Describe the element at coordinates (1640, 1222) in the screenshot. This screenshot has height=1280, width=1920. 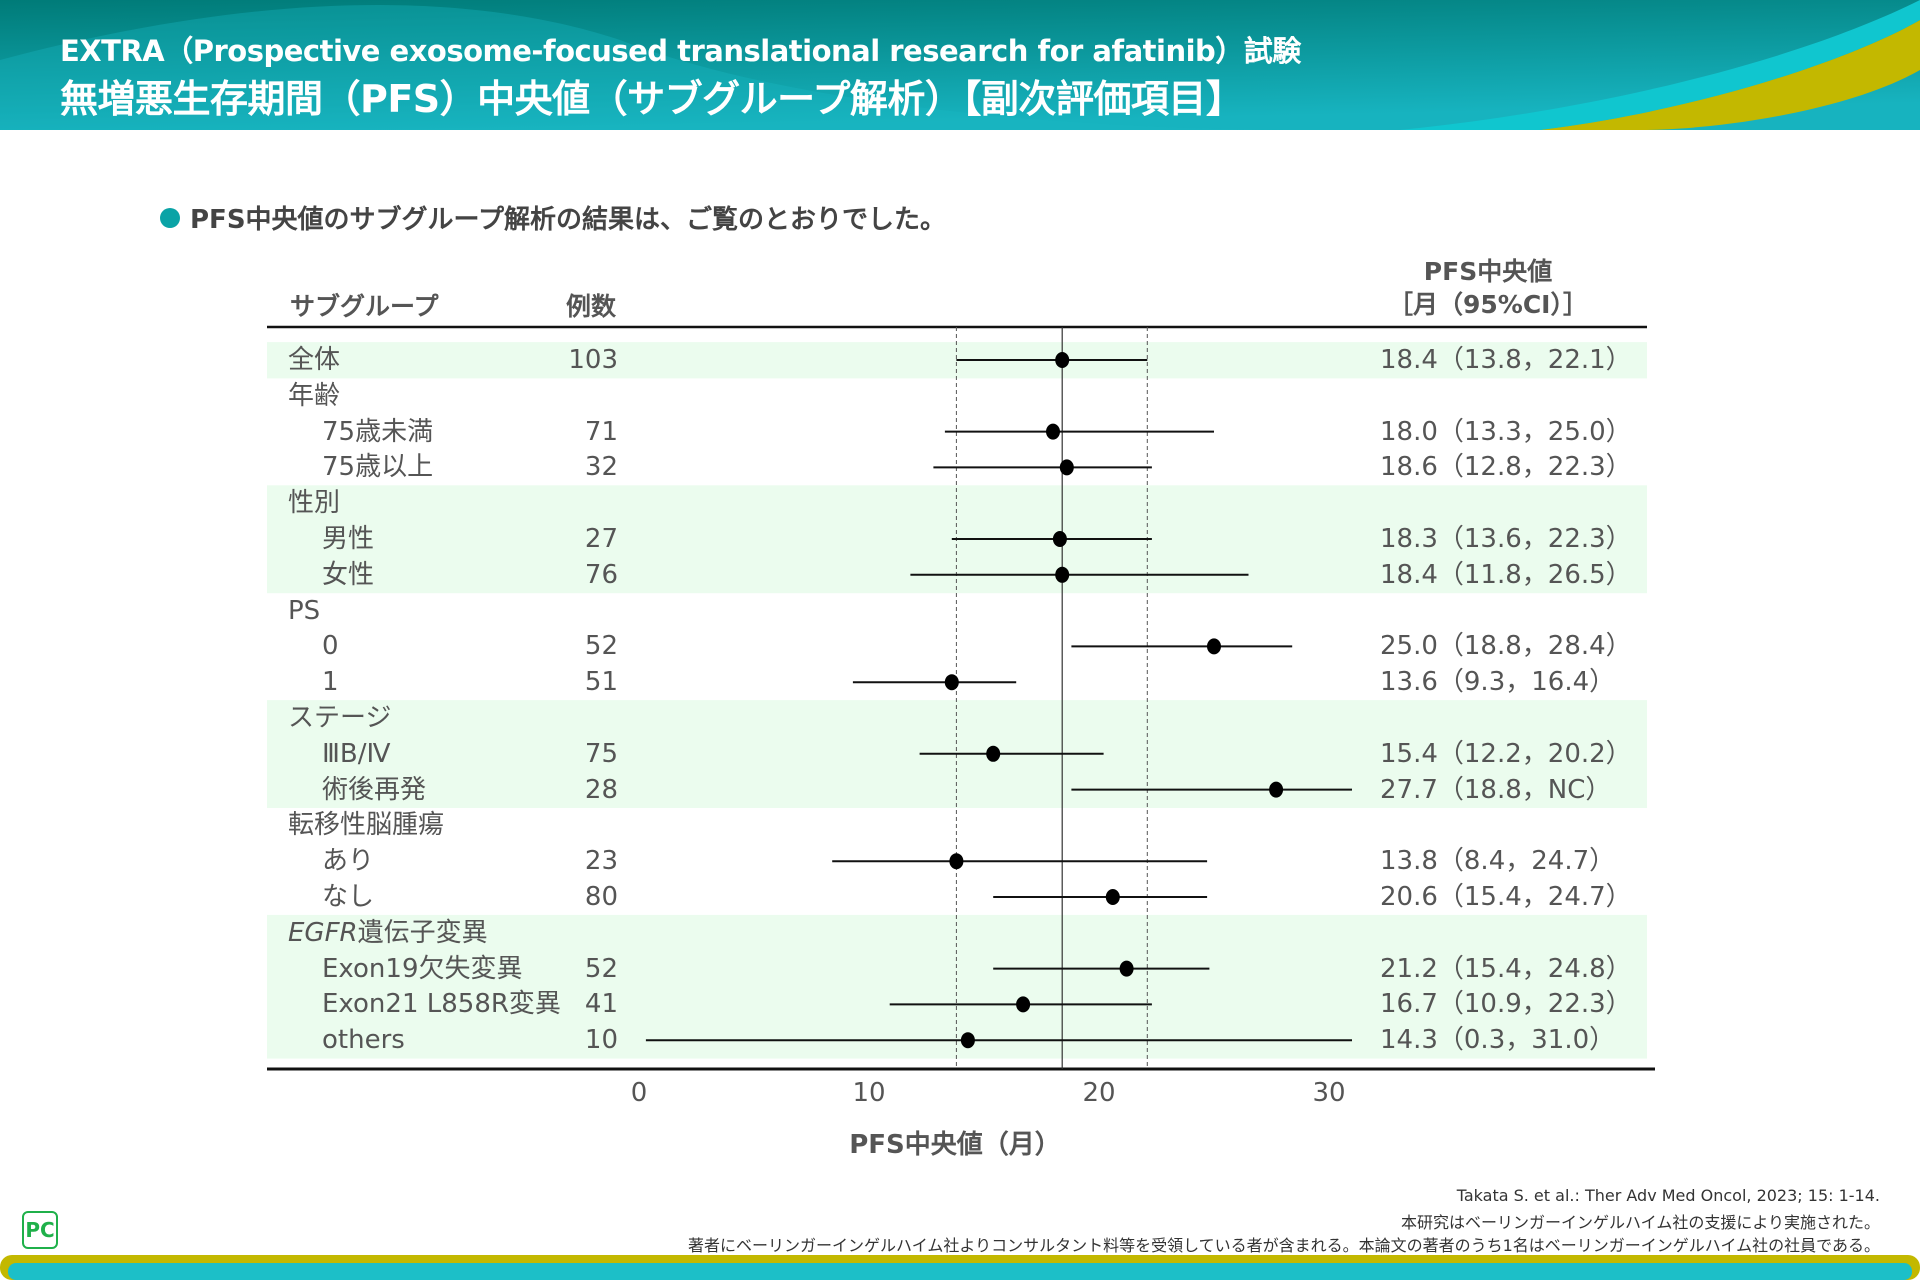
I see `funding-note: 本研究はベーリンガーインゲルハイム社の支援により実施された。` at that location.